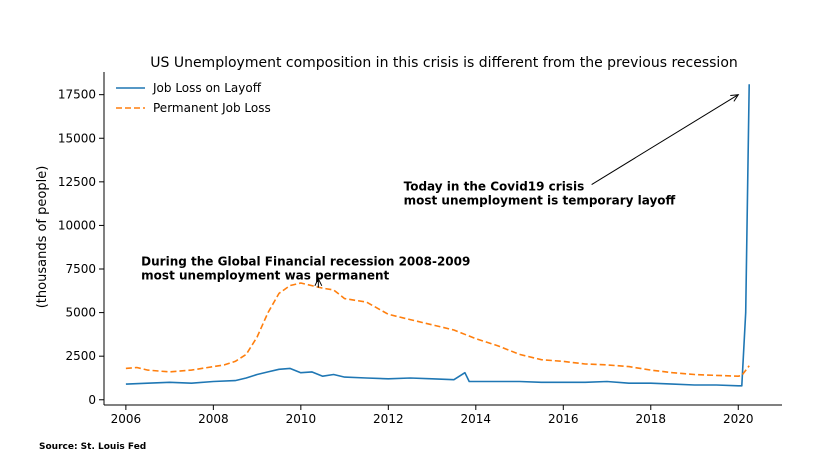  What do you see at coordinates (126, 419) in the screenshot?
I see `x-tick-label: 2006` at bounding box center [126, 419].